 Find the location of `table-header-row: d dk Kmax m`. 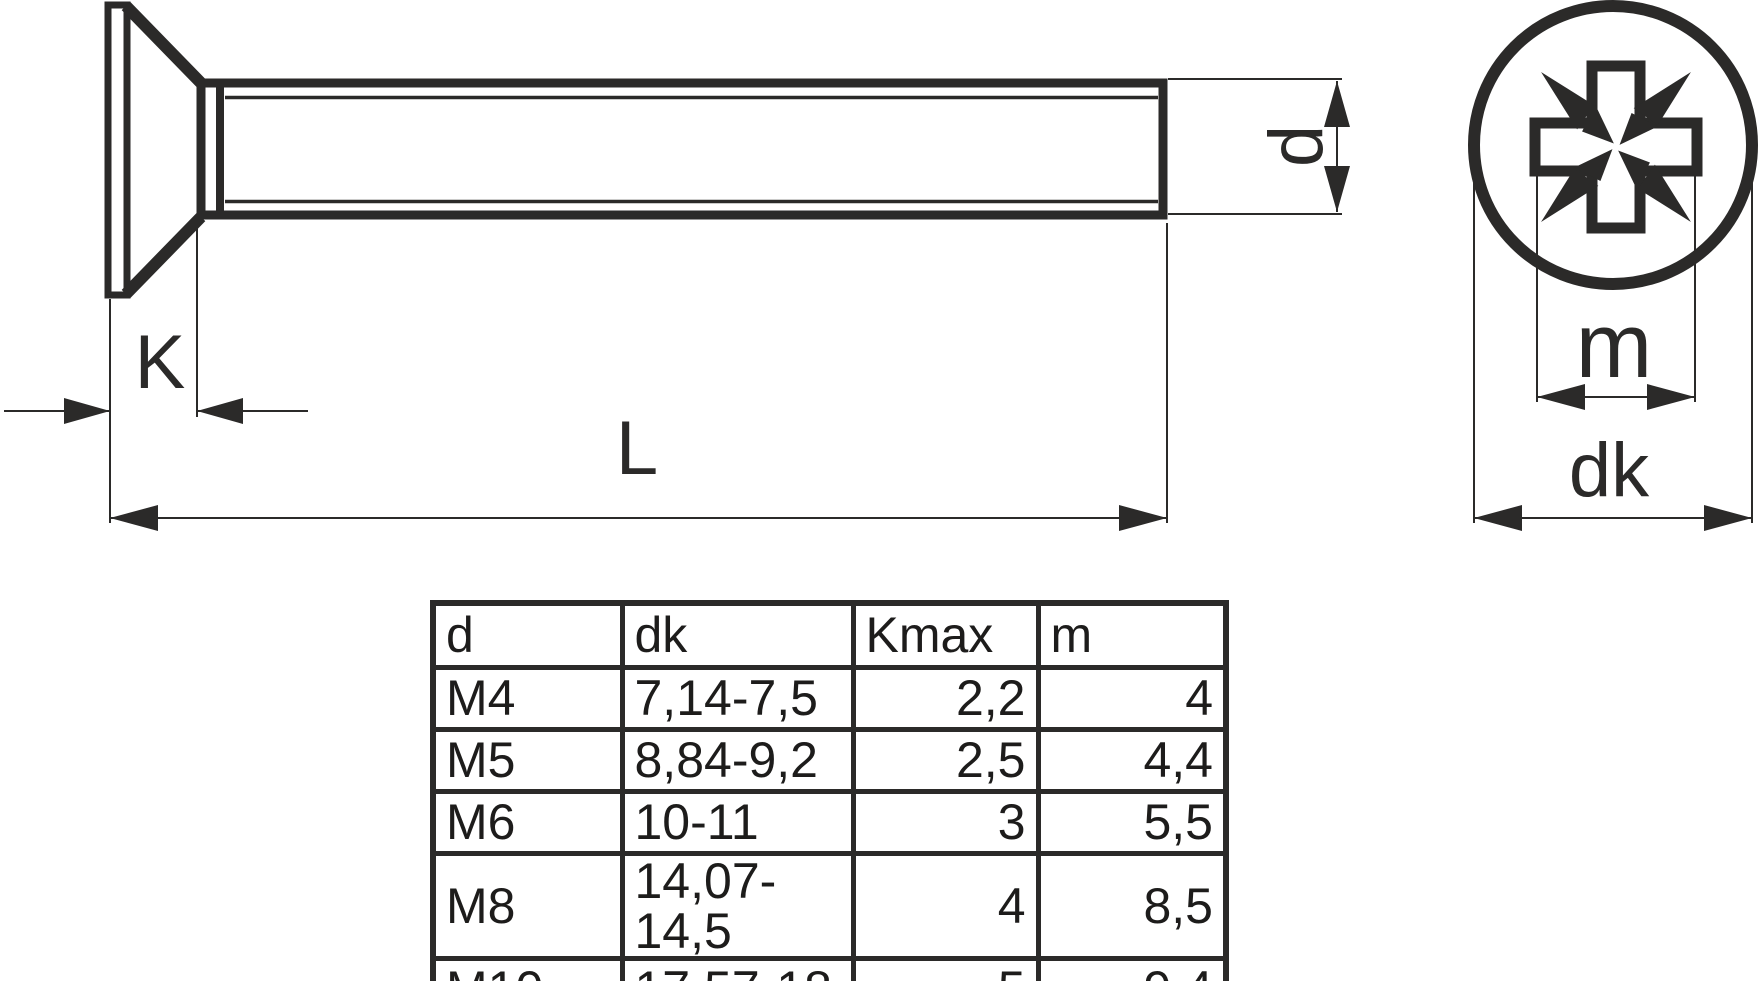

table-header-row: d dk Kmax m is located at coordinates (829, 635).